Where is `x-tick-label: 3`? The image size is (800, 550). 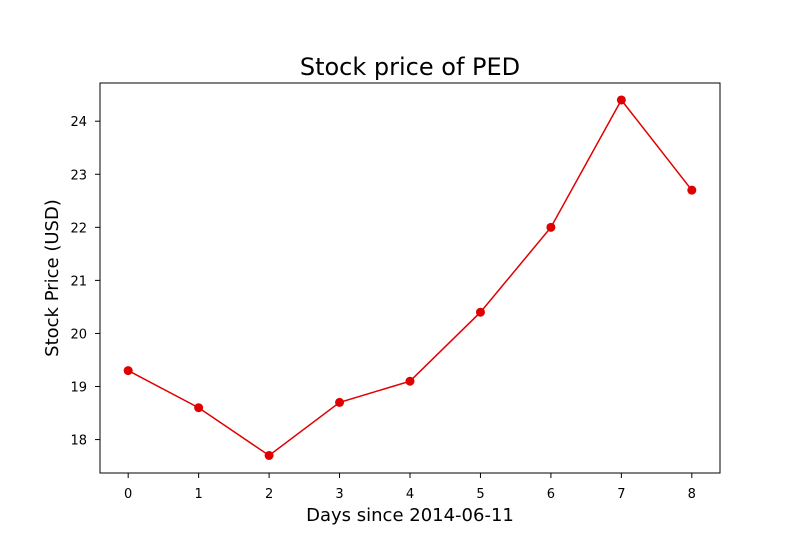 x-tick-label: 3 is located at coordinates (339, 494).